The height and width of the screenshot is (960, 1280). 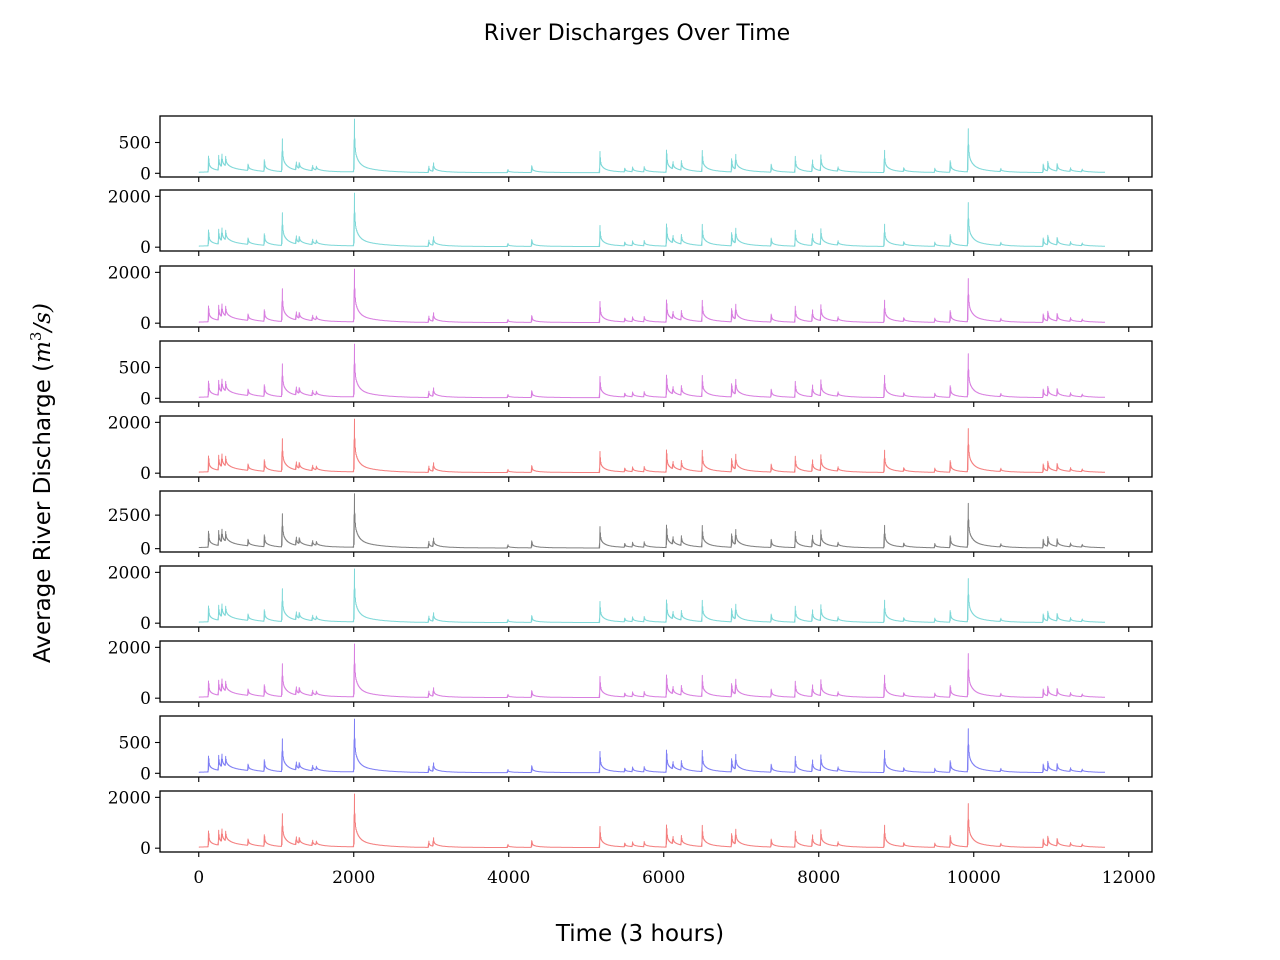 I want to click on series-8-line, so click(x=652, y=670).